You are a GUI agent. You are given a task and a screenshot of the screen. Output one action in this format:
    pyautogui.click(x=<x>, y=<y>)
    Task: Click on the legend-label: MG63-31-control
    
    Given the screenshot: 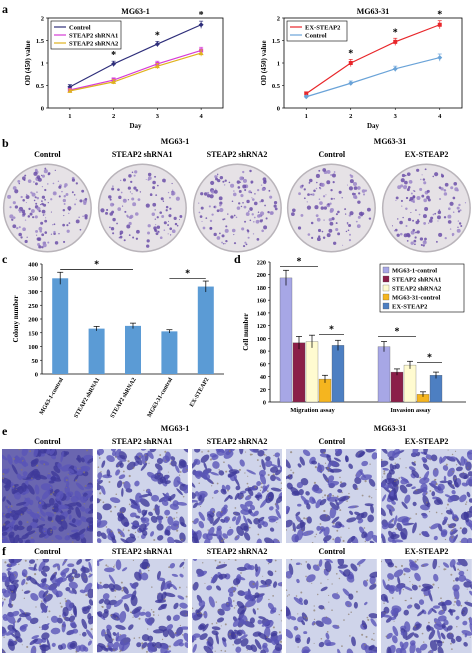 What is the action you would take?
    pyautogui.click(x=416, y=298)
    